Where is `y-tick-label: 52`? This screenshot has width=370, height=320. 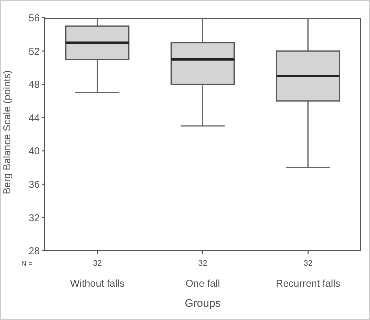
y-tick-label: 52 is located at coordinates (34, 52).